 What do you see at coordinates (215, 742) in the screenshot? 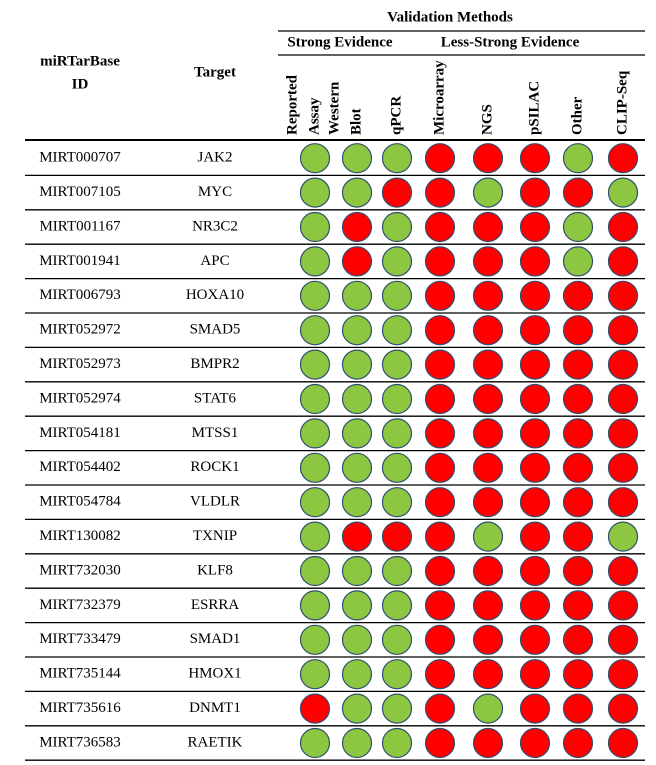
I see `row-target: RAETIK` at bounding box center [215, 742].